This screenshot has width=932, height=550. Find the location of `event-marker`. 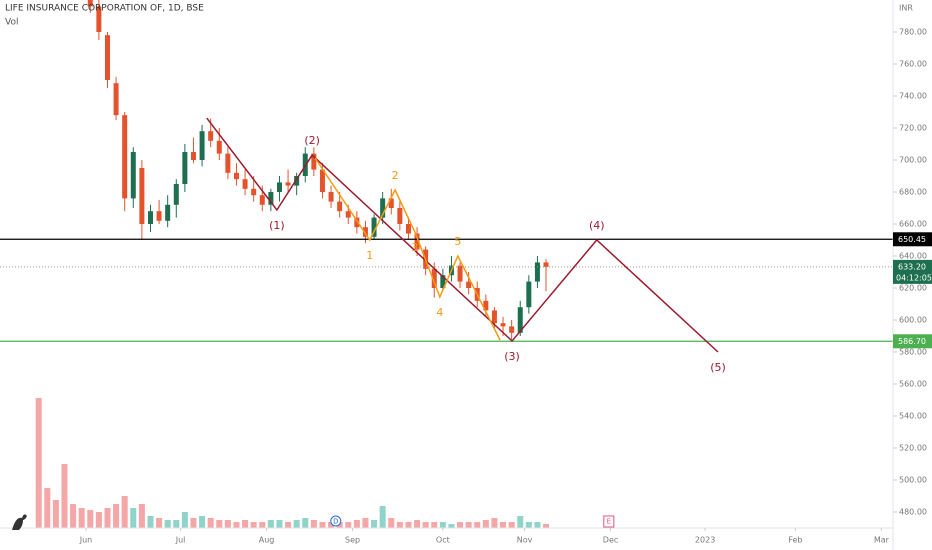

event-marker is located at coordinates (336, 521).